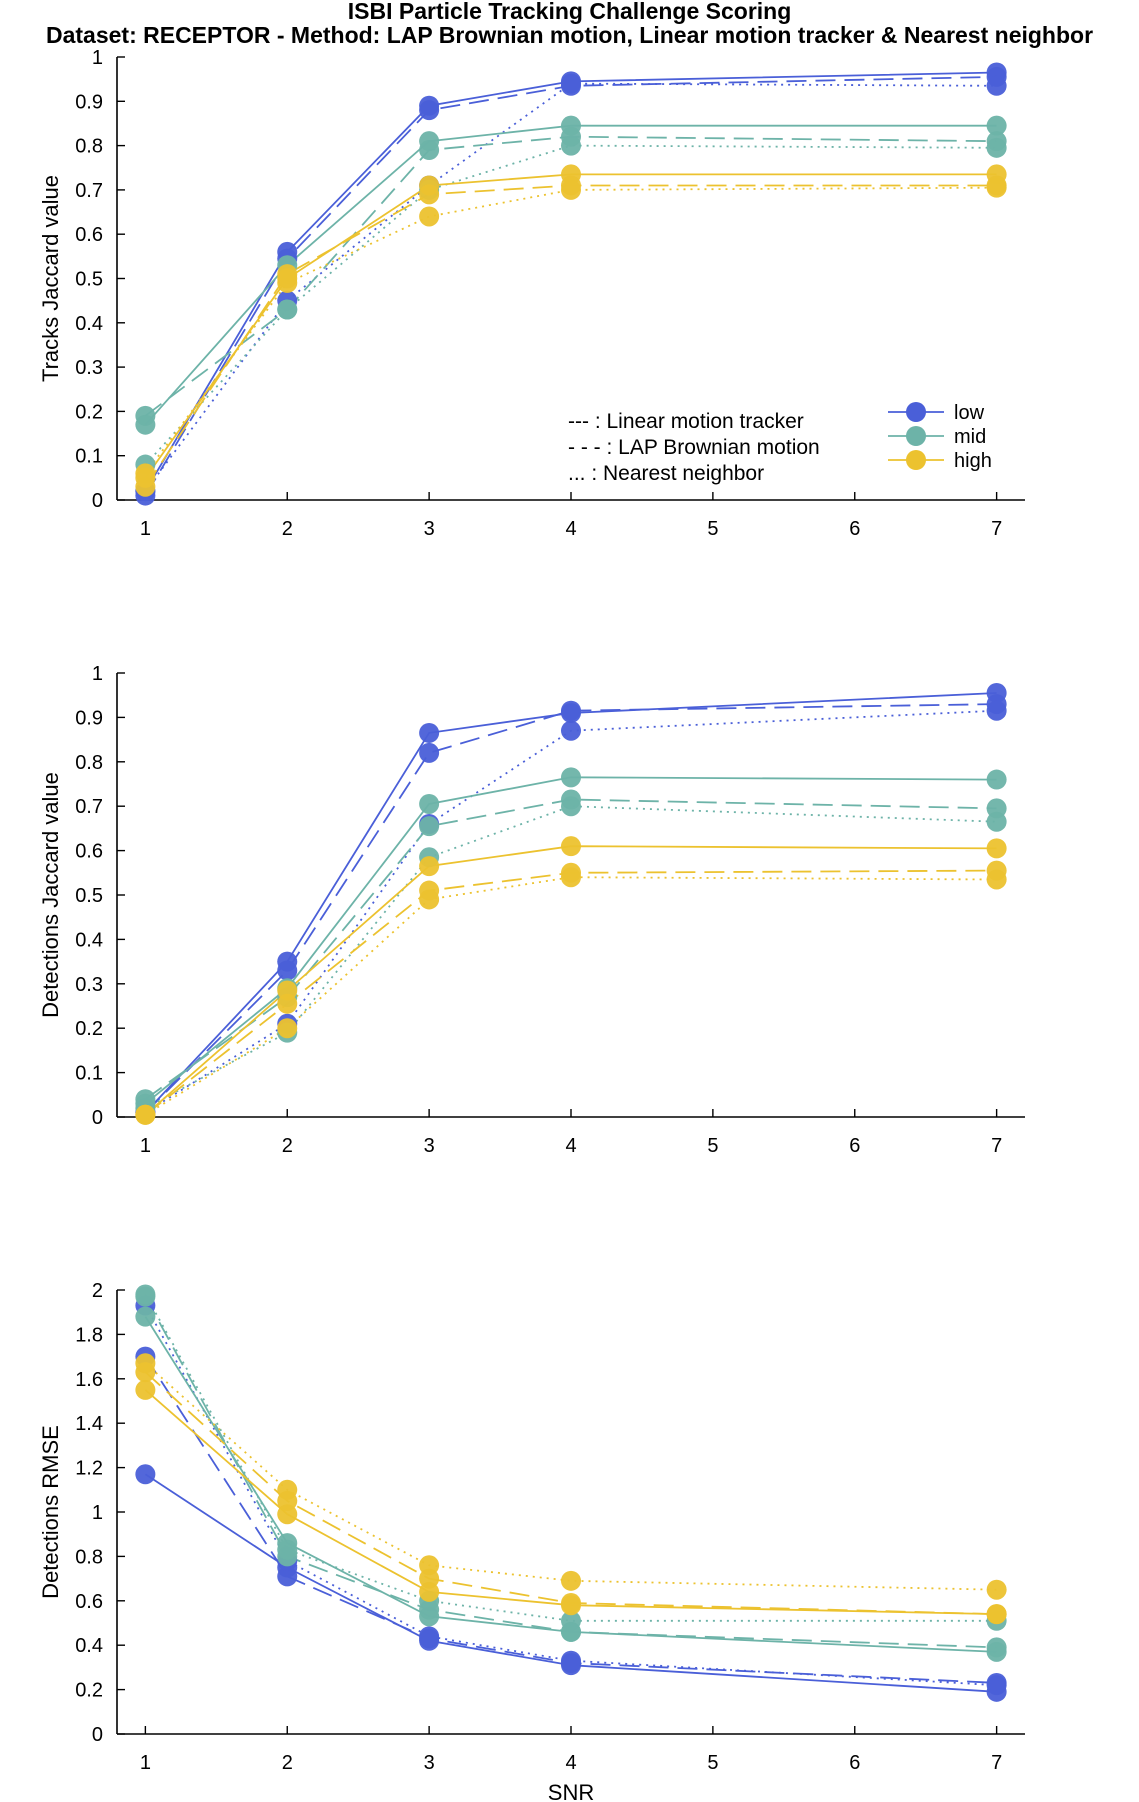 The height and width of the screenshot is (1802, 1139). I want to click on legend-method-lap: - - - : LAP Brownian motion, so click(694, 447).